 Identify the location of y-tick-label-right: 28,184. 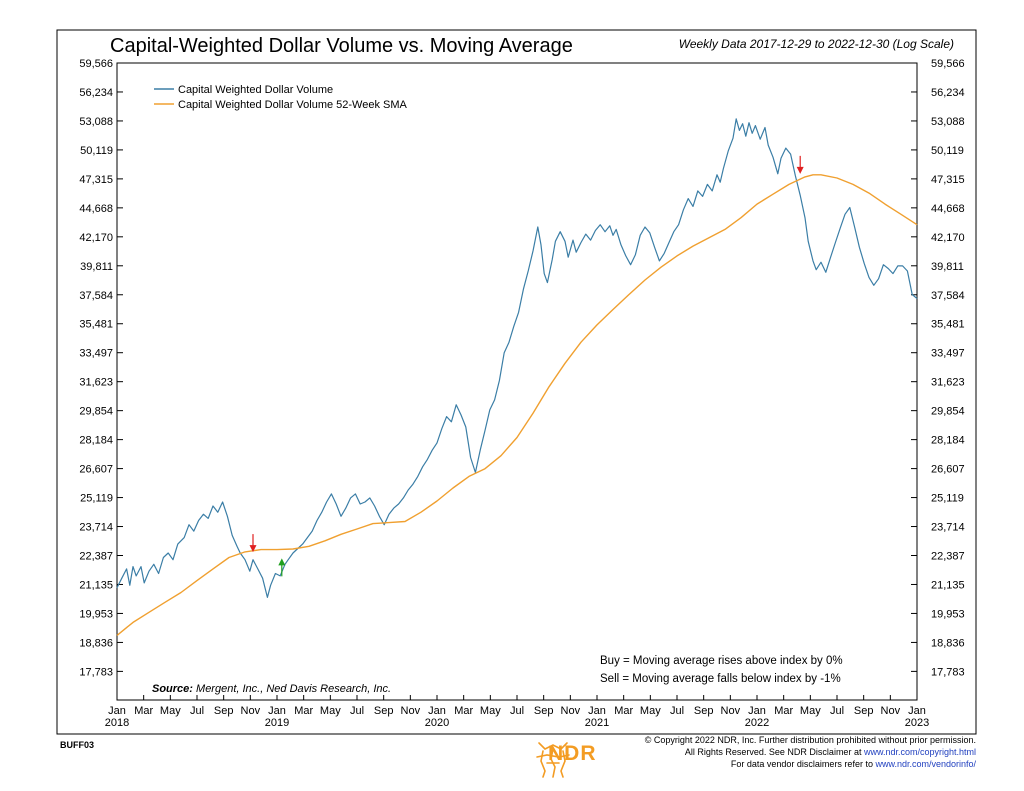
(948, 441).